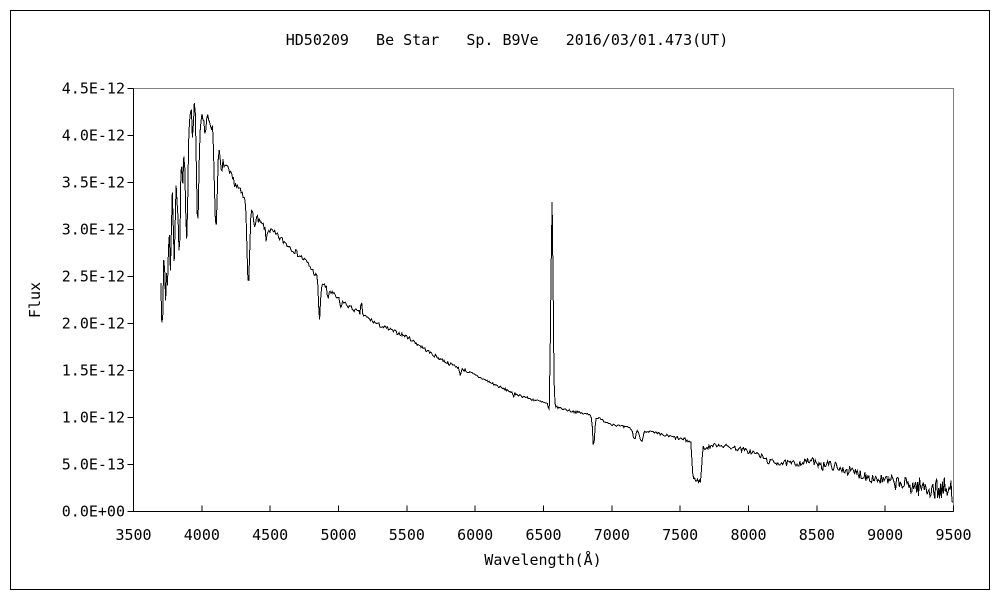  I want to click on y-tick-label: 3.0E-12, so click(93, 230).